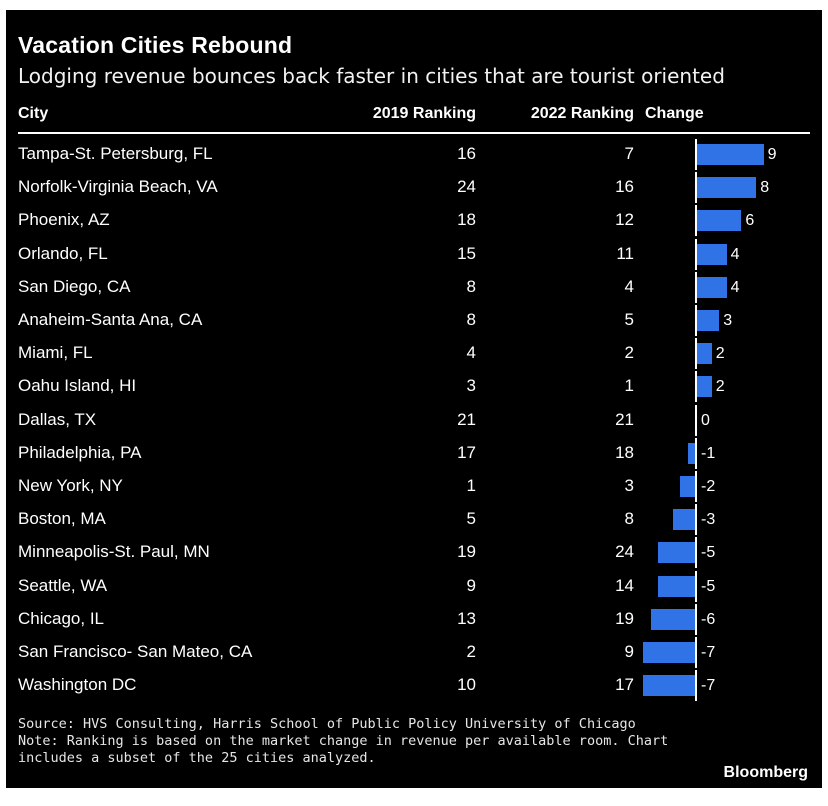 This screenshot has width=828, height=806. What do you see at coordinates (114, 552) in the screenshot?
I see `city-name: Minneapolis-St. Paul, MN` at bounding box center [114, 552].